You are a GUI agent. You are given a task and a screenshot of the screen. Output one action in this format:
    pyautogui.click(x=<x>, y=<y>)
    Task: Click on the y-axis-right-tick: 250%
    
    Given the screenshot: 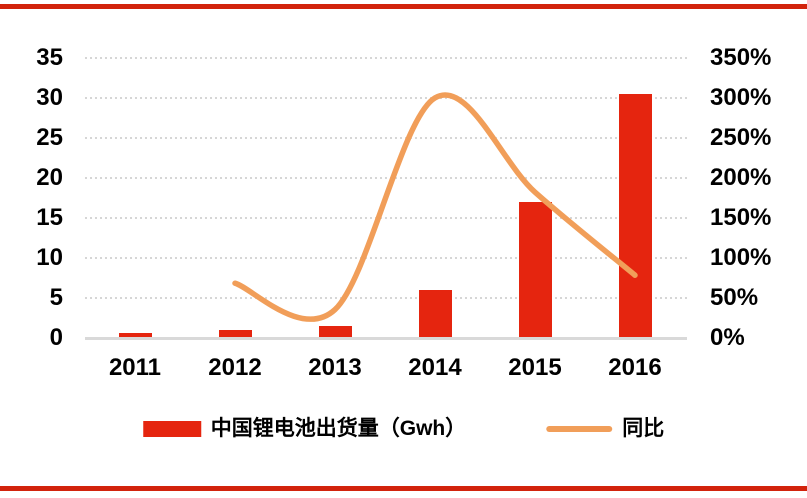 What is the action you would take?
    pyautogui.click(x=741, y=137)
    